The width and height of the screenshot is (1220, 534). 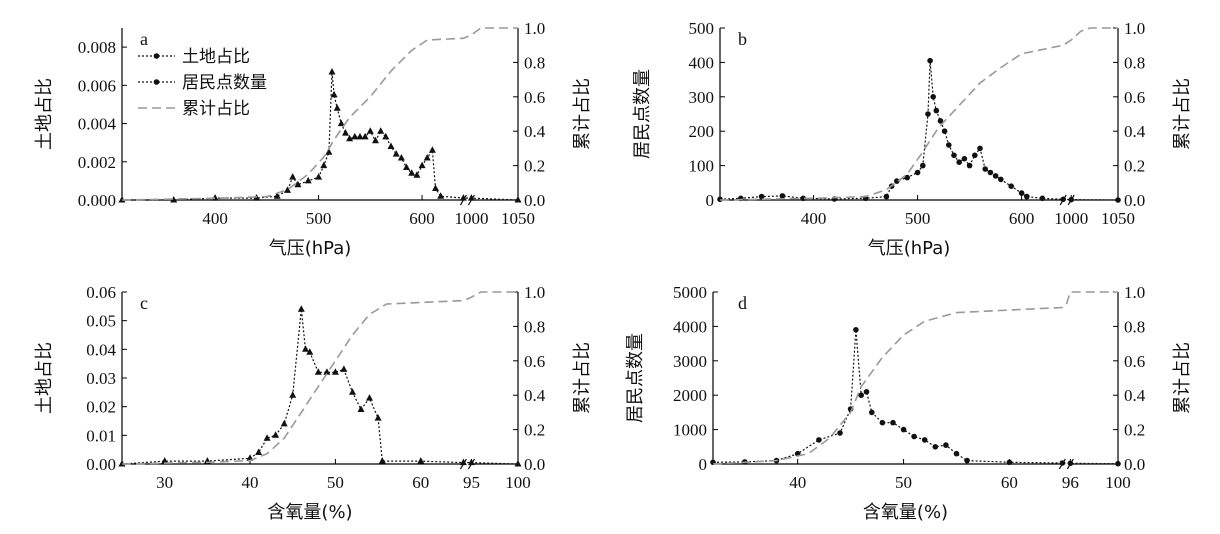 What do you see at coordinates (690, 292) in the screenshot?
I see `left-tick-label: 5000` at bounding box center [690, 292].